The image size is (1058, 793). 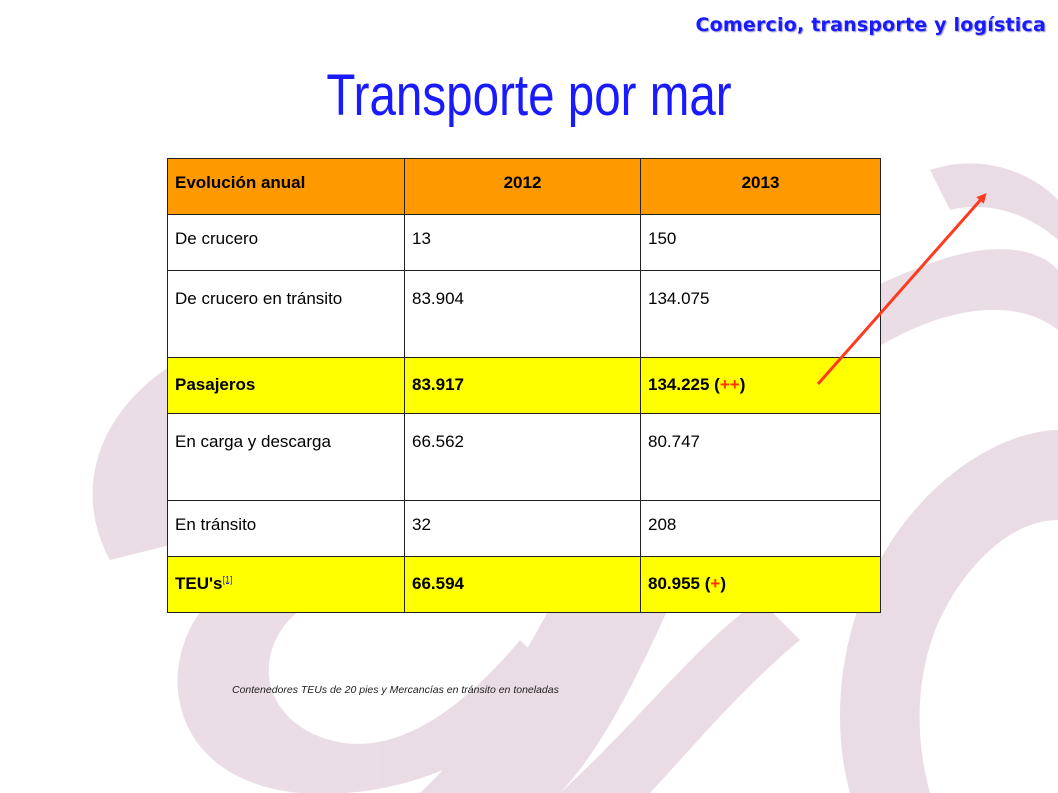 I want to click on table-row: En tránsito 32 208, so click(x=524, y=528).